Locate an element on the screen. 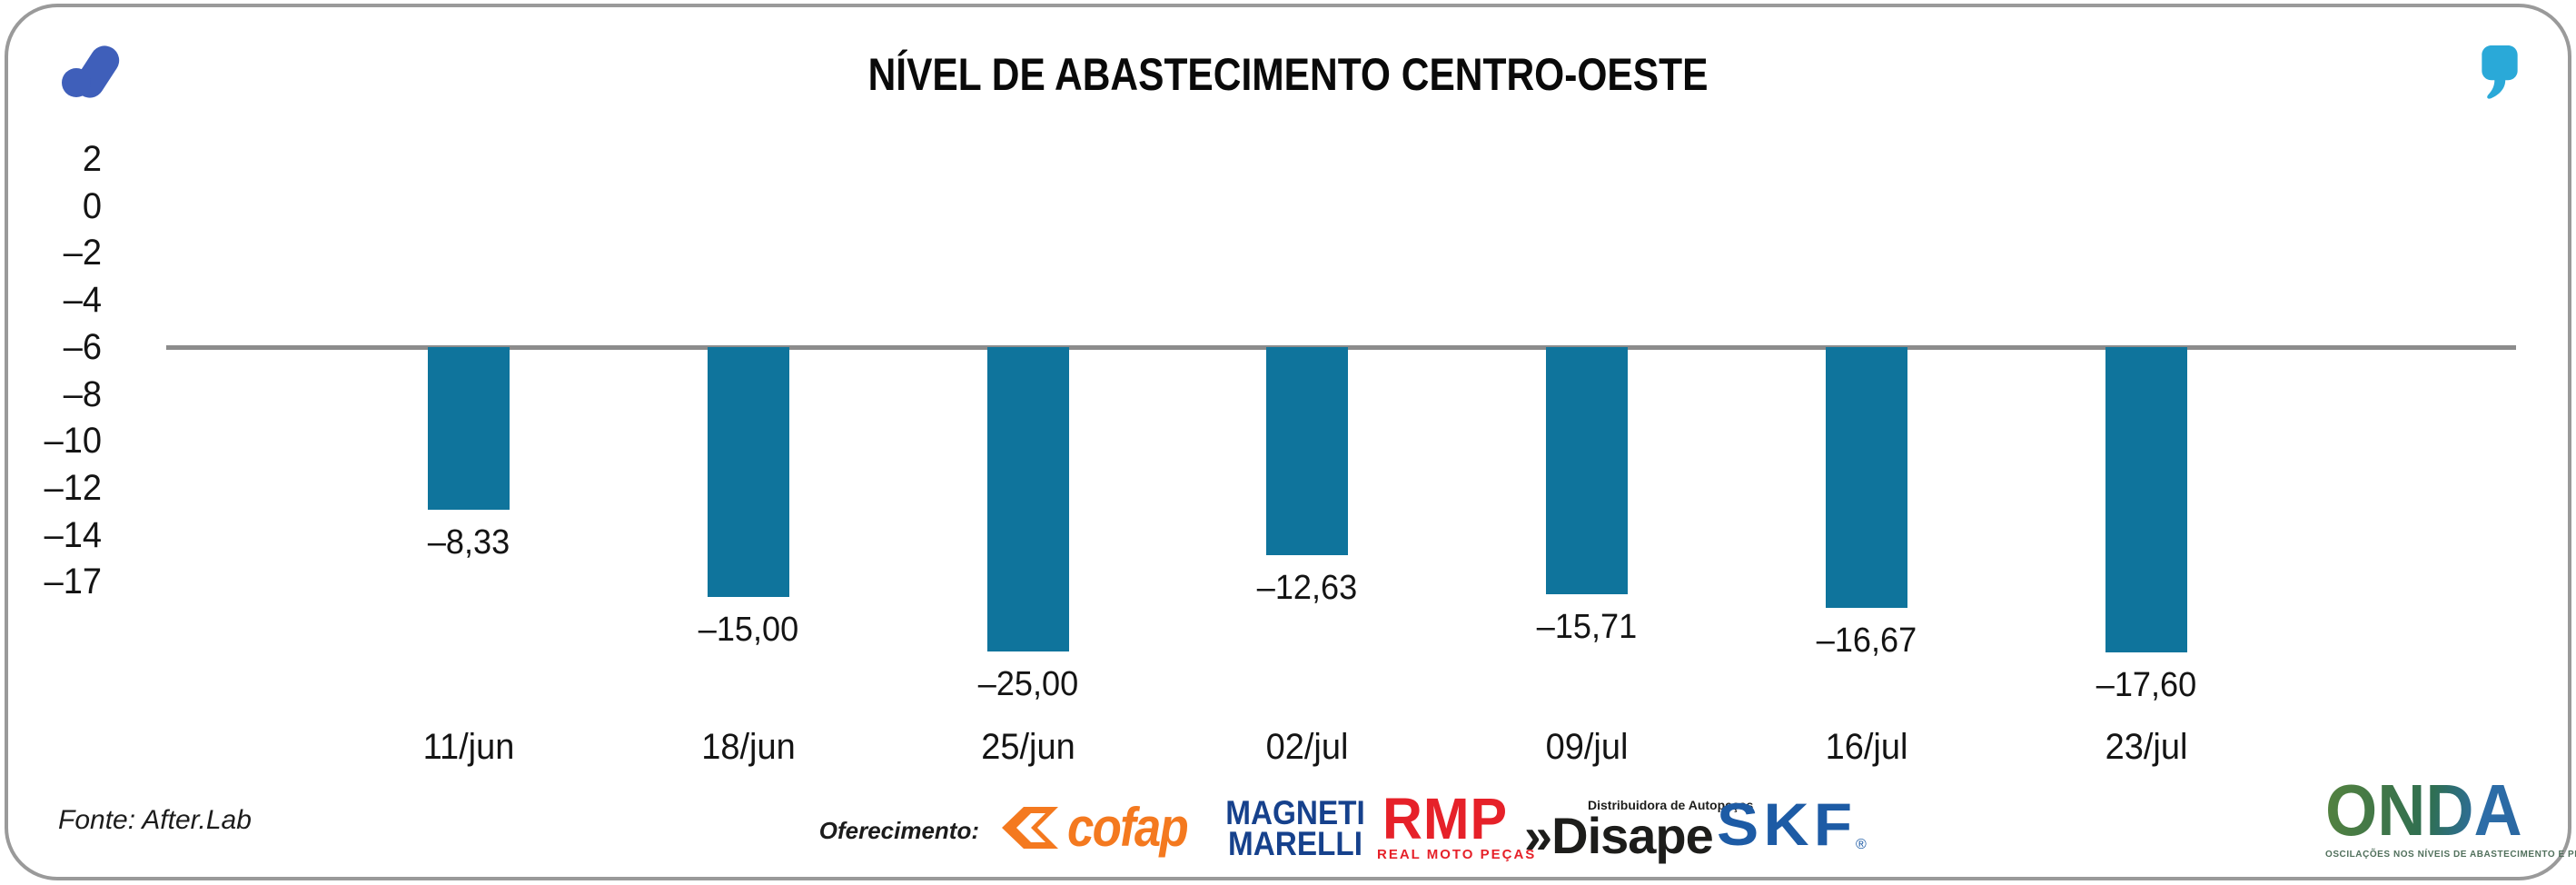 This screenshot has width=2576, height=885. after-lab-logo is located at coordinates (90, 76).